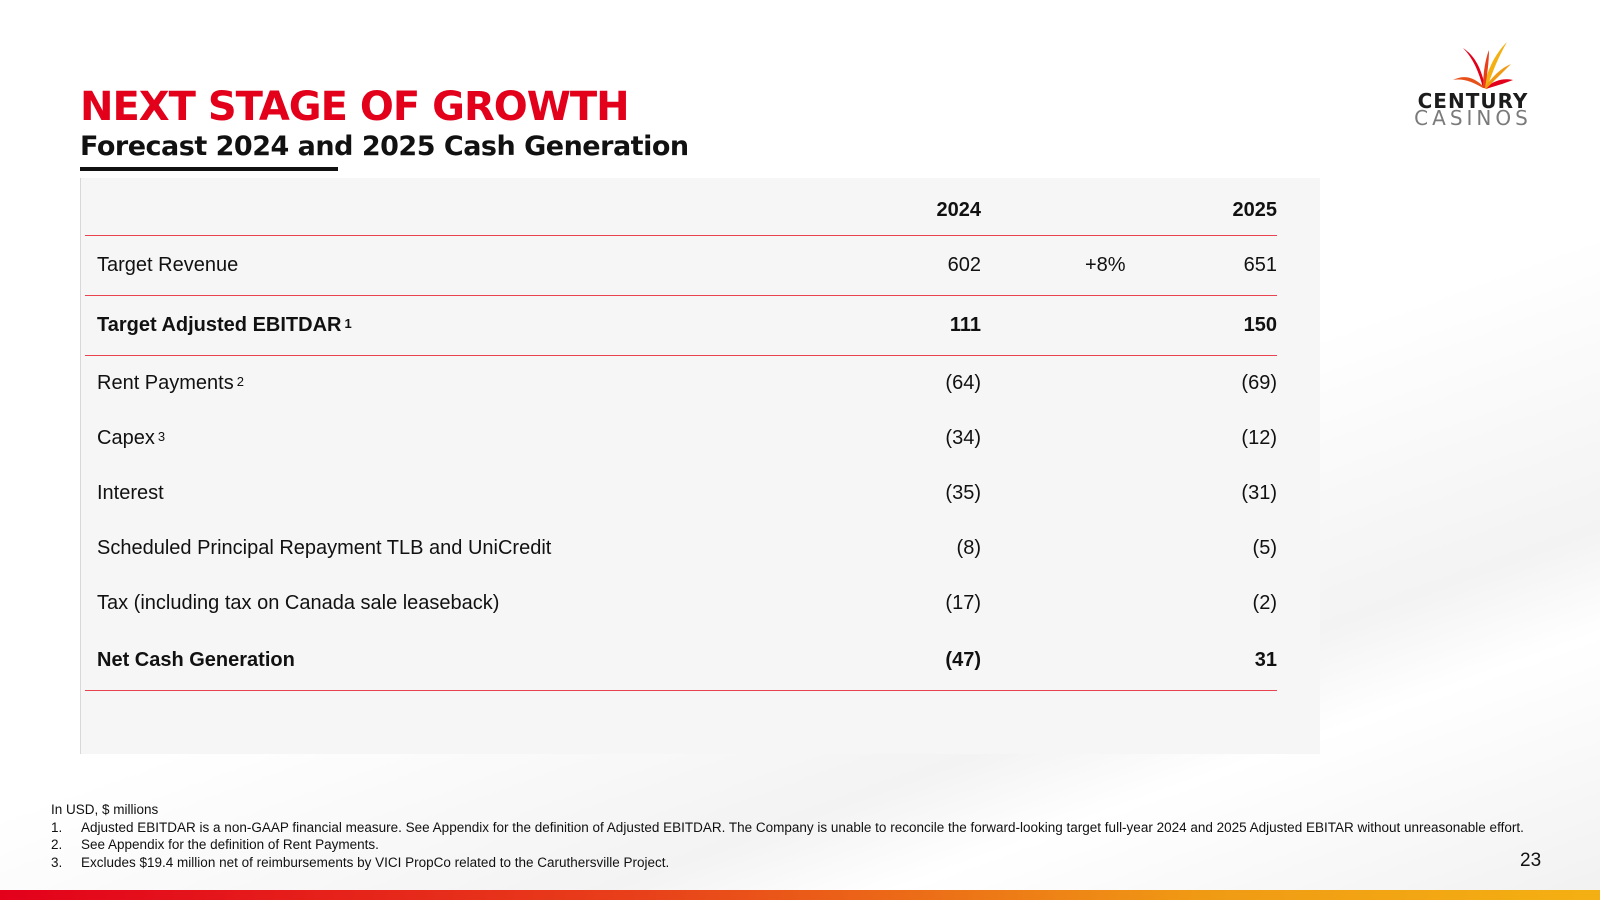 This screenshot has height=900, width=1600. I want to click on row-value-2024: (35), so click(963, 493).